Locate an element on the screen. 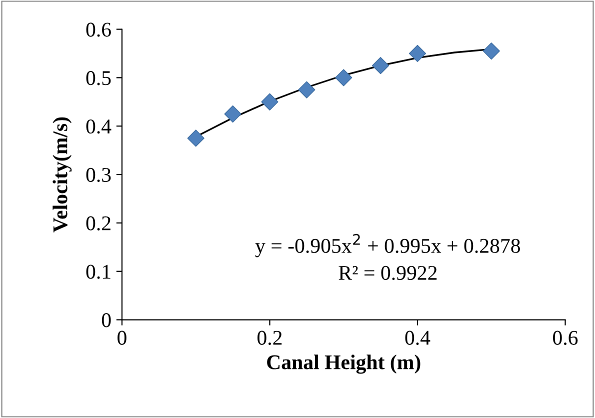  annotation: R² = 0.9922 is located at coordinates (387, 273).